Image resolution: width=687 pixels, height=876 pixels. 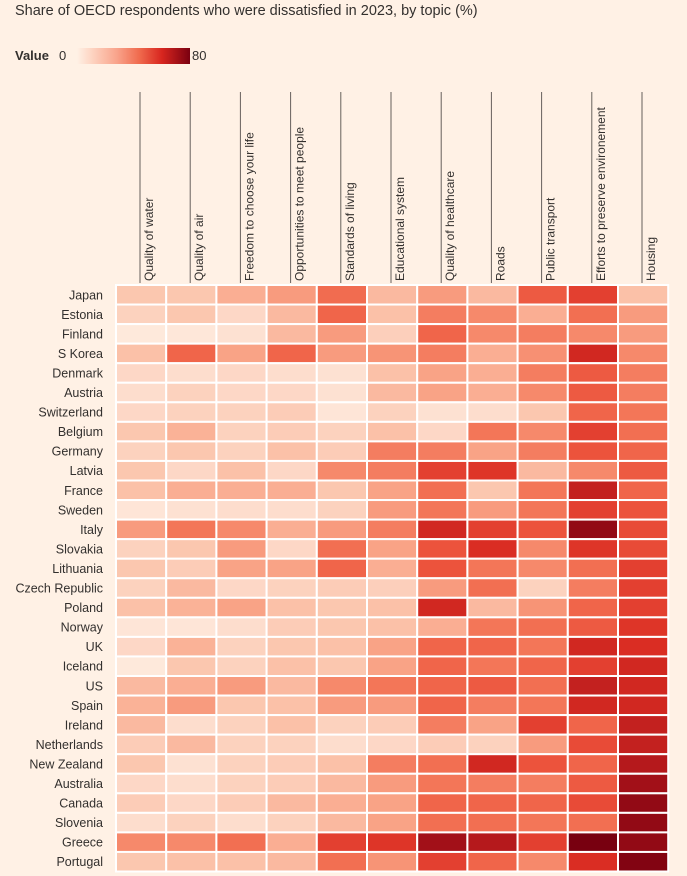 I want to click on heatmap-cell: US — Educational system: 40, so click(x=392, y=686).